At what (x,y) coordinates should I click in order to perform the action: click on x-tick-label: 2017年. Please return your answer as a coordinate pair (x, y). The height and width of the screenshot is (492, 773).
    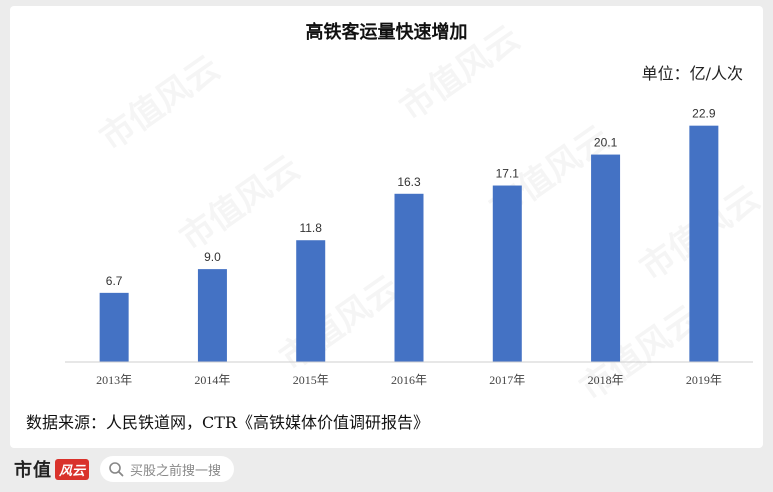
    Looking at the image, I should click on (507, 380).